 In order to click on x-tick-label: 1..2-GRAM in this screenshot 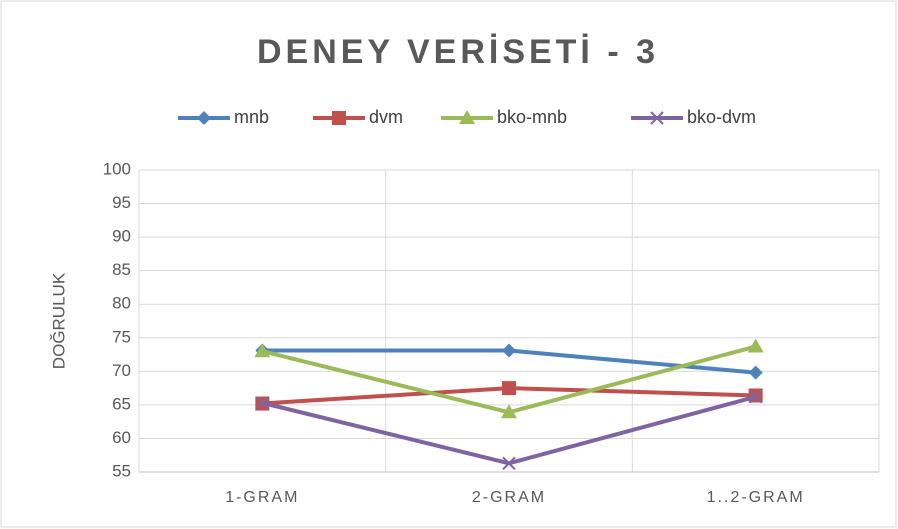, I will do `click(756, 497)`.